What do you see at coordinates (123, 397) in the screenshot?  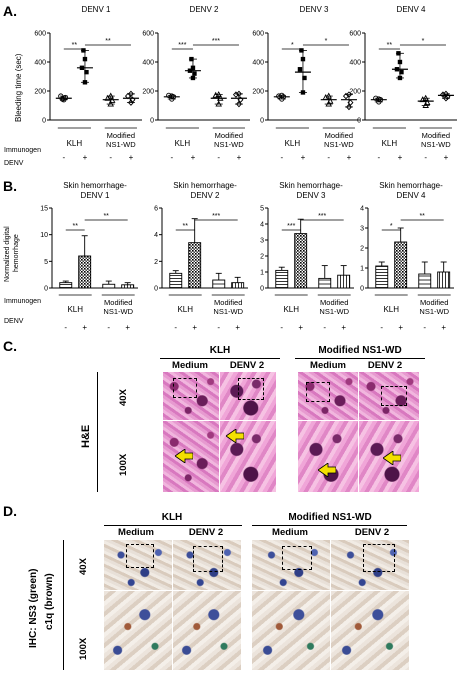 I see `panel-c-row-40x: 40X` at bounding box center [123, 397].